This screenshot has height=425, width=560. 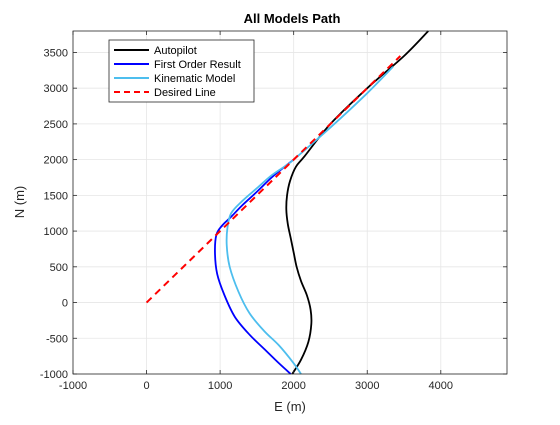 What do you see at coordinates (185, 93) in the screenshot?
I see `legend-label-desired-line: Desired Line` at bounding box center [185, 93].